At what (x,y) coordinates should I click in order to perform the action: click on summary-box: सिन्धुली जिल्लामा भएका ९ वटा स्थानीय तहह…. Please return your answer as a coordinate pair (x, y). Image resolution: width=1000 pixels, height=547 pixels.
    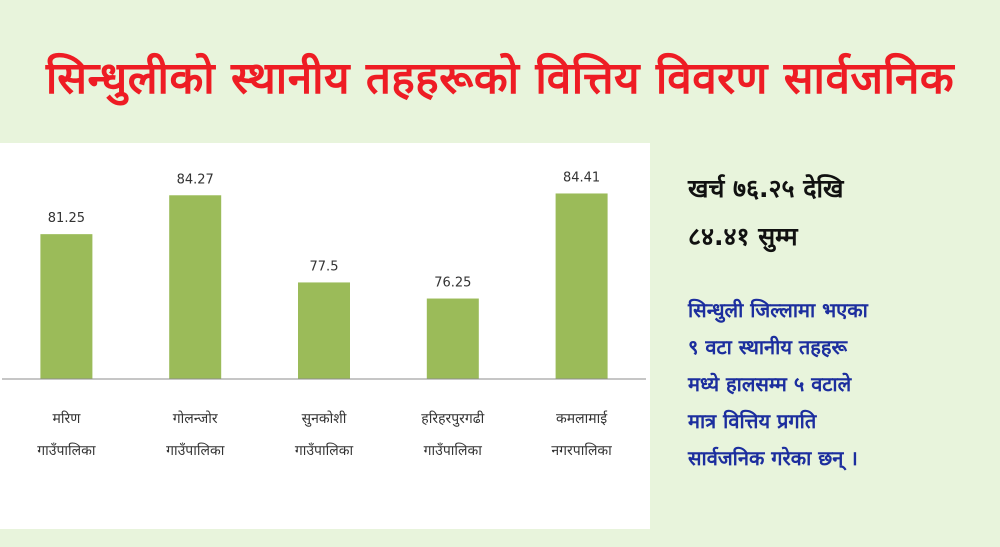
    Looking at the image, I should click on (838, 384).